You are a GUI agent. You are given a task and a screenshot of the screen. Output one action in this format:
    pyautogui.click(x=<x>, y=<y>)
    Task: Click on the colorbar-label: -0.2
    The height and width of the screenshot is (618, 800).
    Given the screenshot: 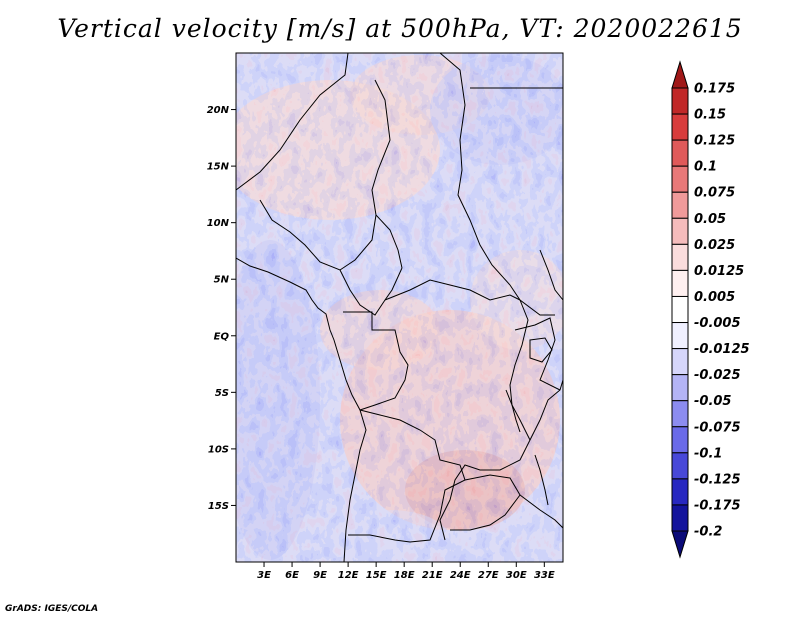 What is the action you would take?
    pyautogui.click(x=708, y=532)
    